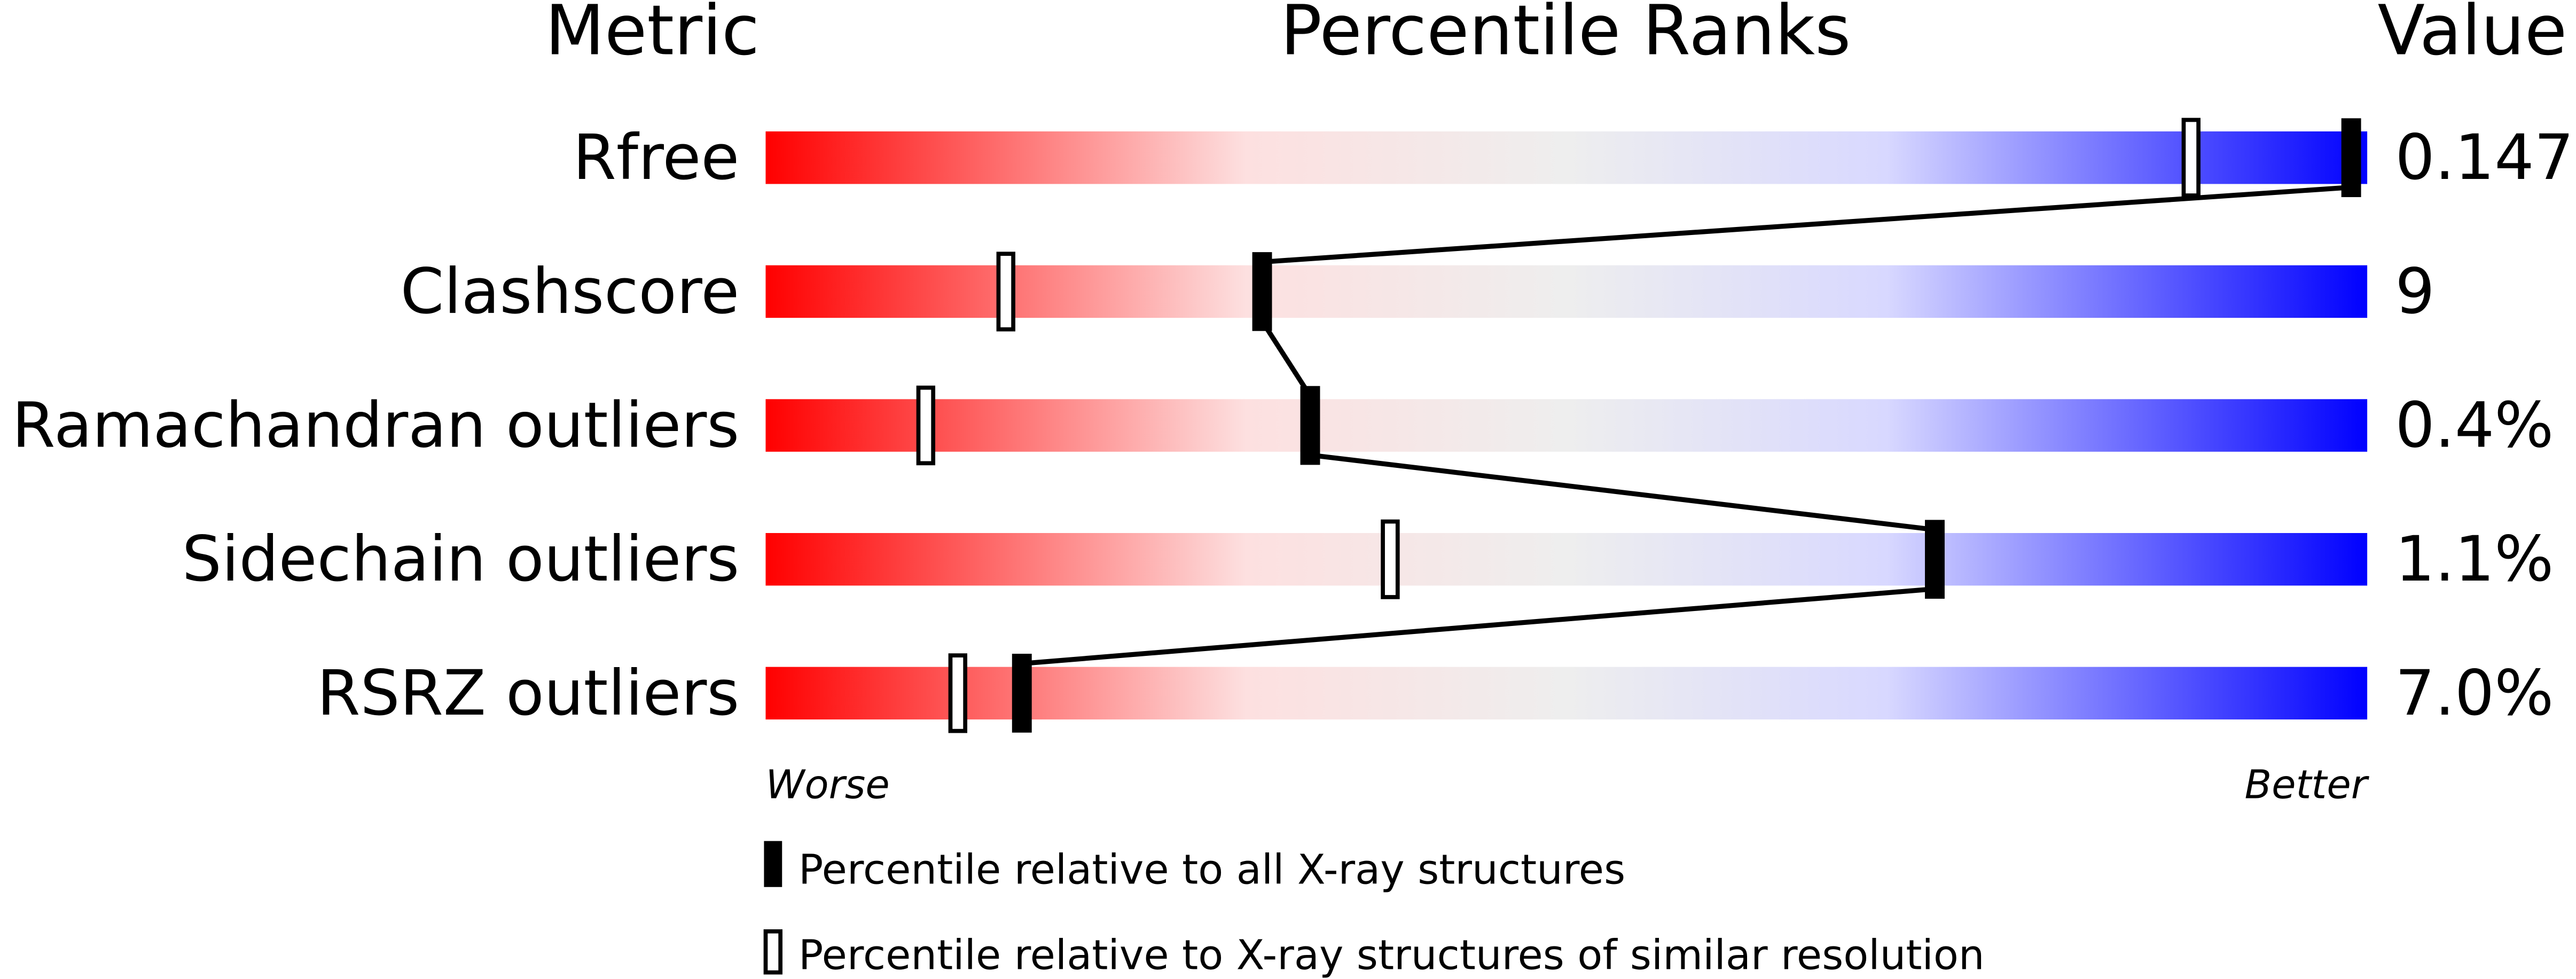 Image resolution: width=2576 pixels, height=979 pixels. I want to click on metric-value: 0.4%, so click(2474, 425).